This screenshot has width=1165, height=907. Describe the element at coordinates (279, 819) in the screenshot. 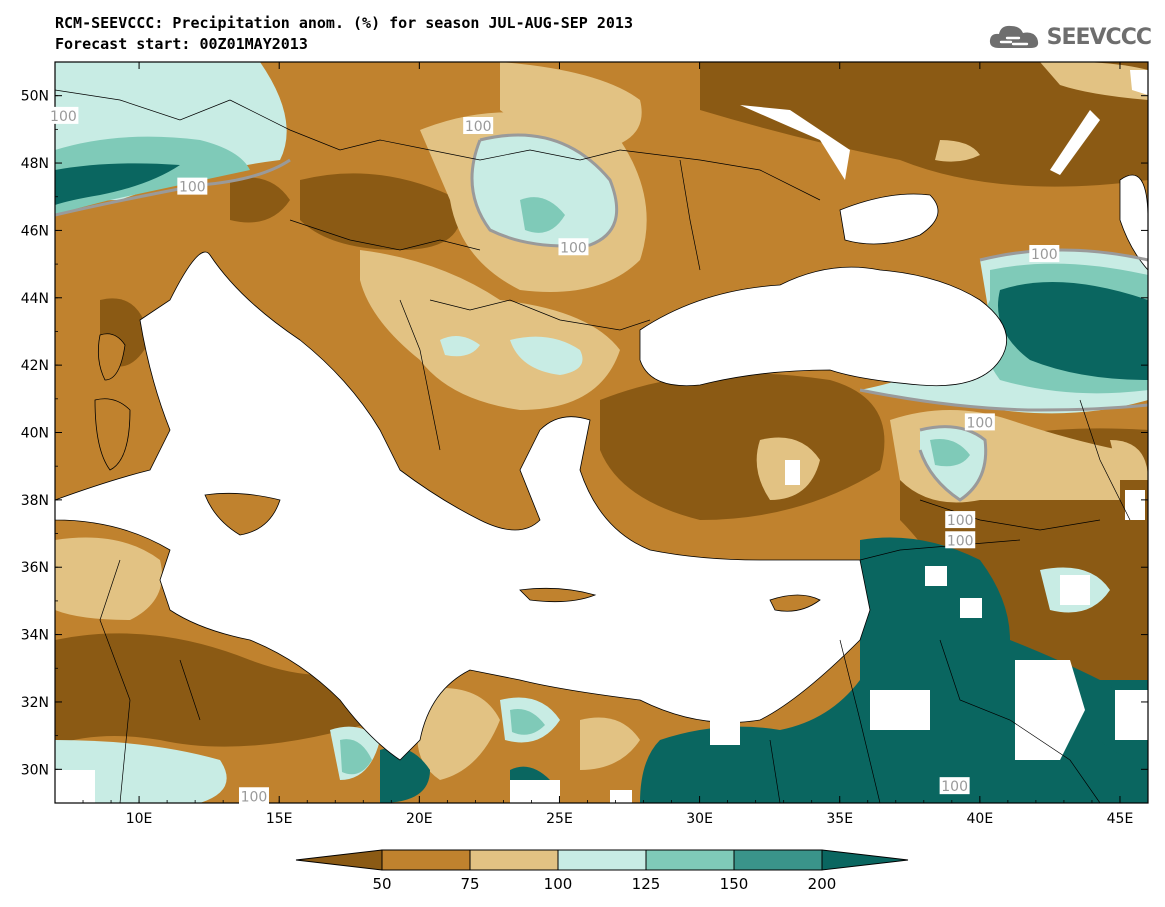

I see `lon-tick-label: 15E` at that location.